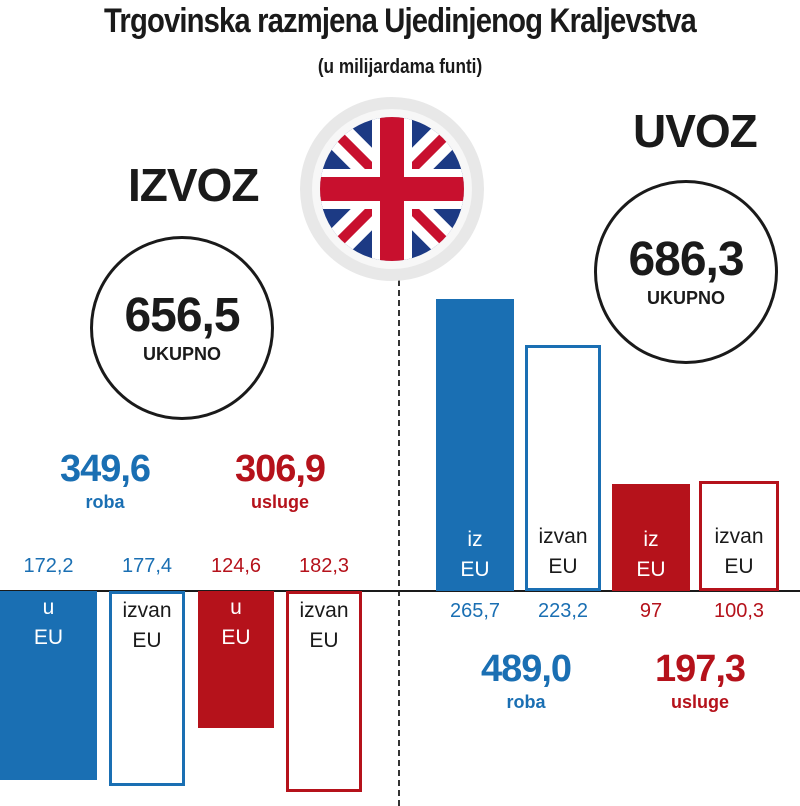 This screenshot has height=806, width=800. I want to click on import-total-label: UKUPNO, so click(685, 297).